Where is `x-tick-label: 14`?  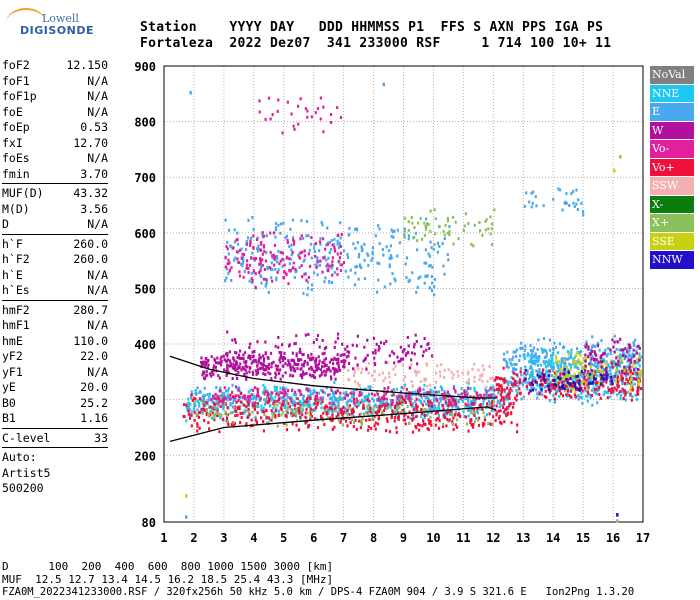
x-tick-label: 14 is located at coordinates (553, 538).